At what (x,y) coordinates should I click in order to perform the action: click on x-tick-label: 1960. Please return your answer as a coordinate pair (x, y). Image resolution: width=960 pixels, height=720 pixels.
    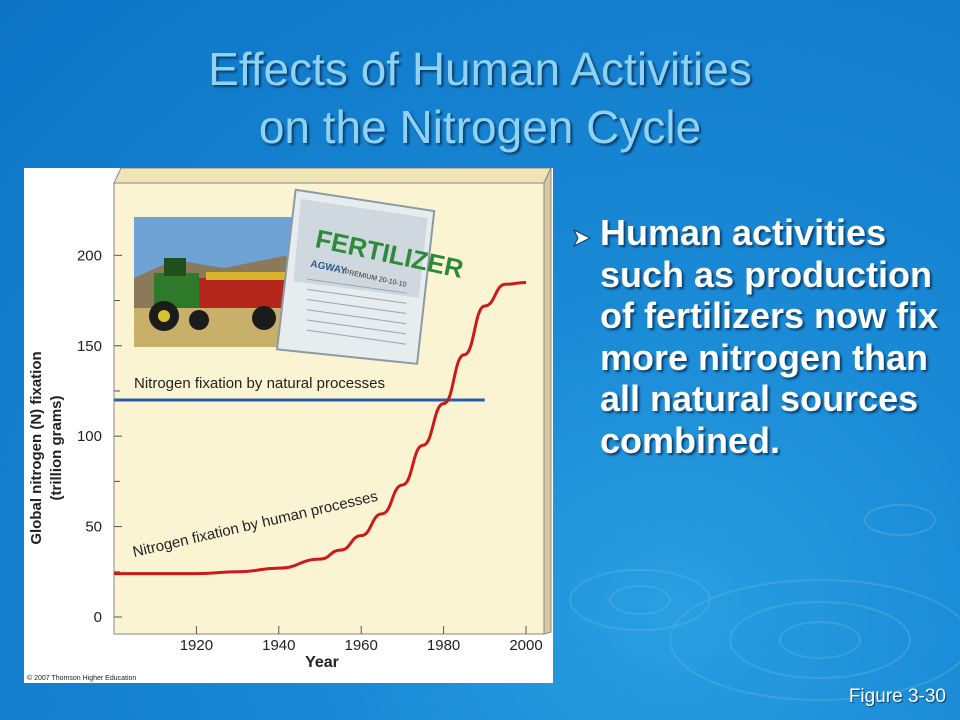
    Looking at the image, I should click on (361, 645).